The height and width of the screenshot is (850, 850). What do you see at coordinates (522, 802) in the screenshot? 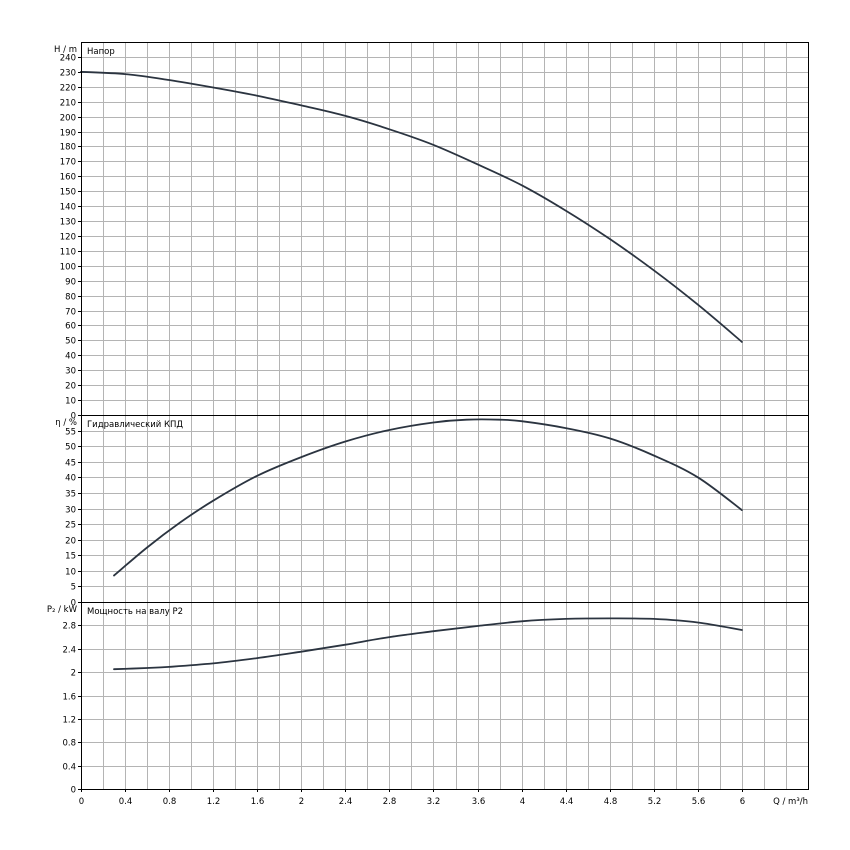
I see `x-tick-label: 4` at bounding box center [522, 802].